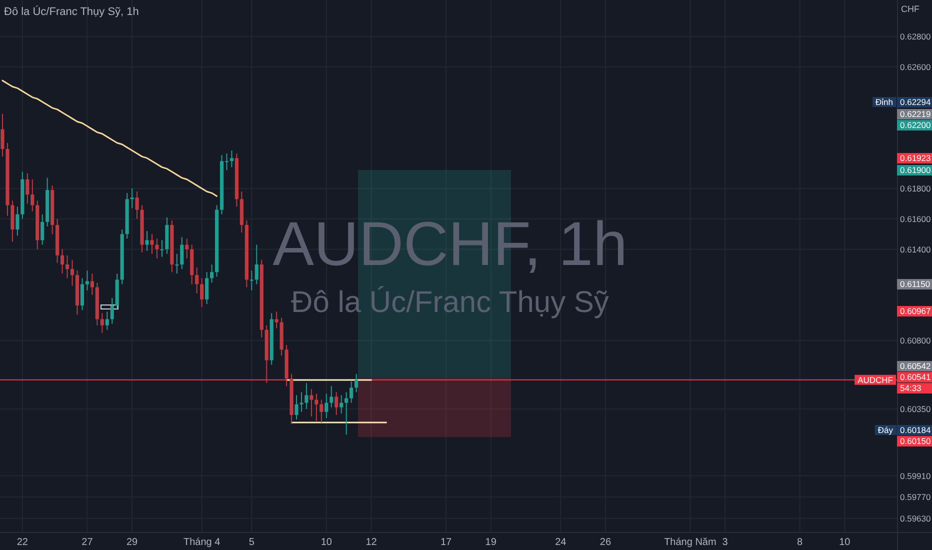 The height and width of the screenshot is (550, 932). What do you see at coordinates (915, 340) in the screenshot?
I see `y-tick-label: 0.60800` at bounding box center [915, 340].